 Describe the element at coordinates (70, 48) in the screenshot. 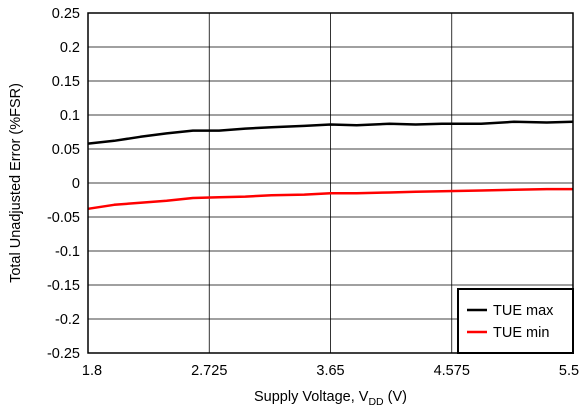

I see `y-tick-label: 0.2` at that location.